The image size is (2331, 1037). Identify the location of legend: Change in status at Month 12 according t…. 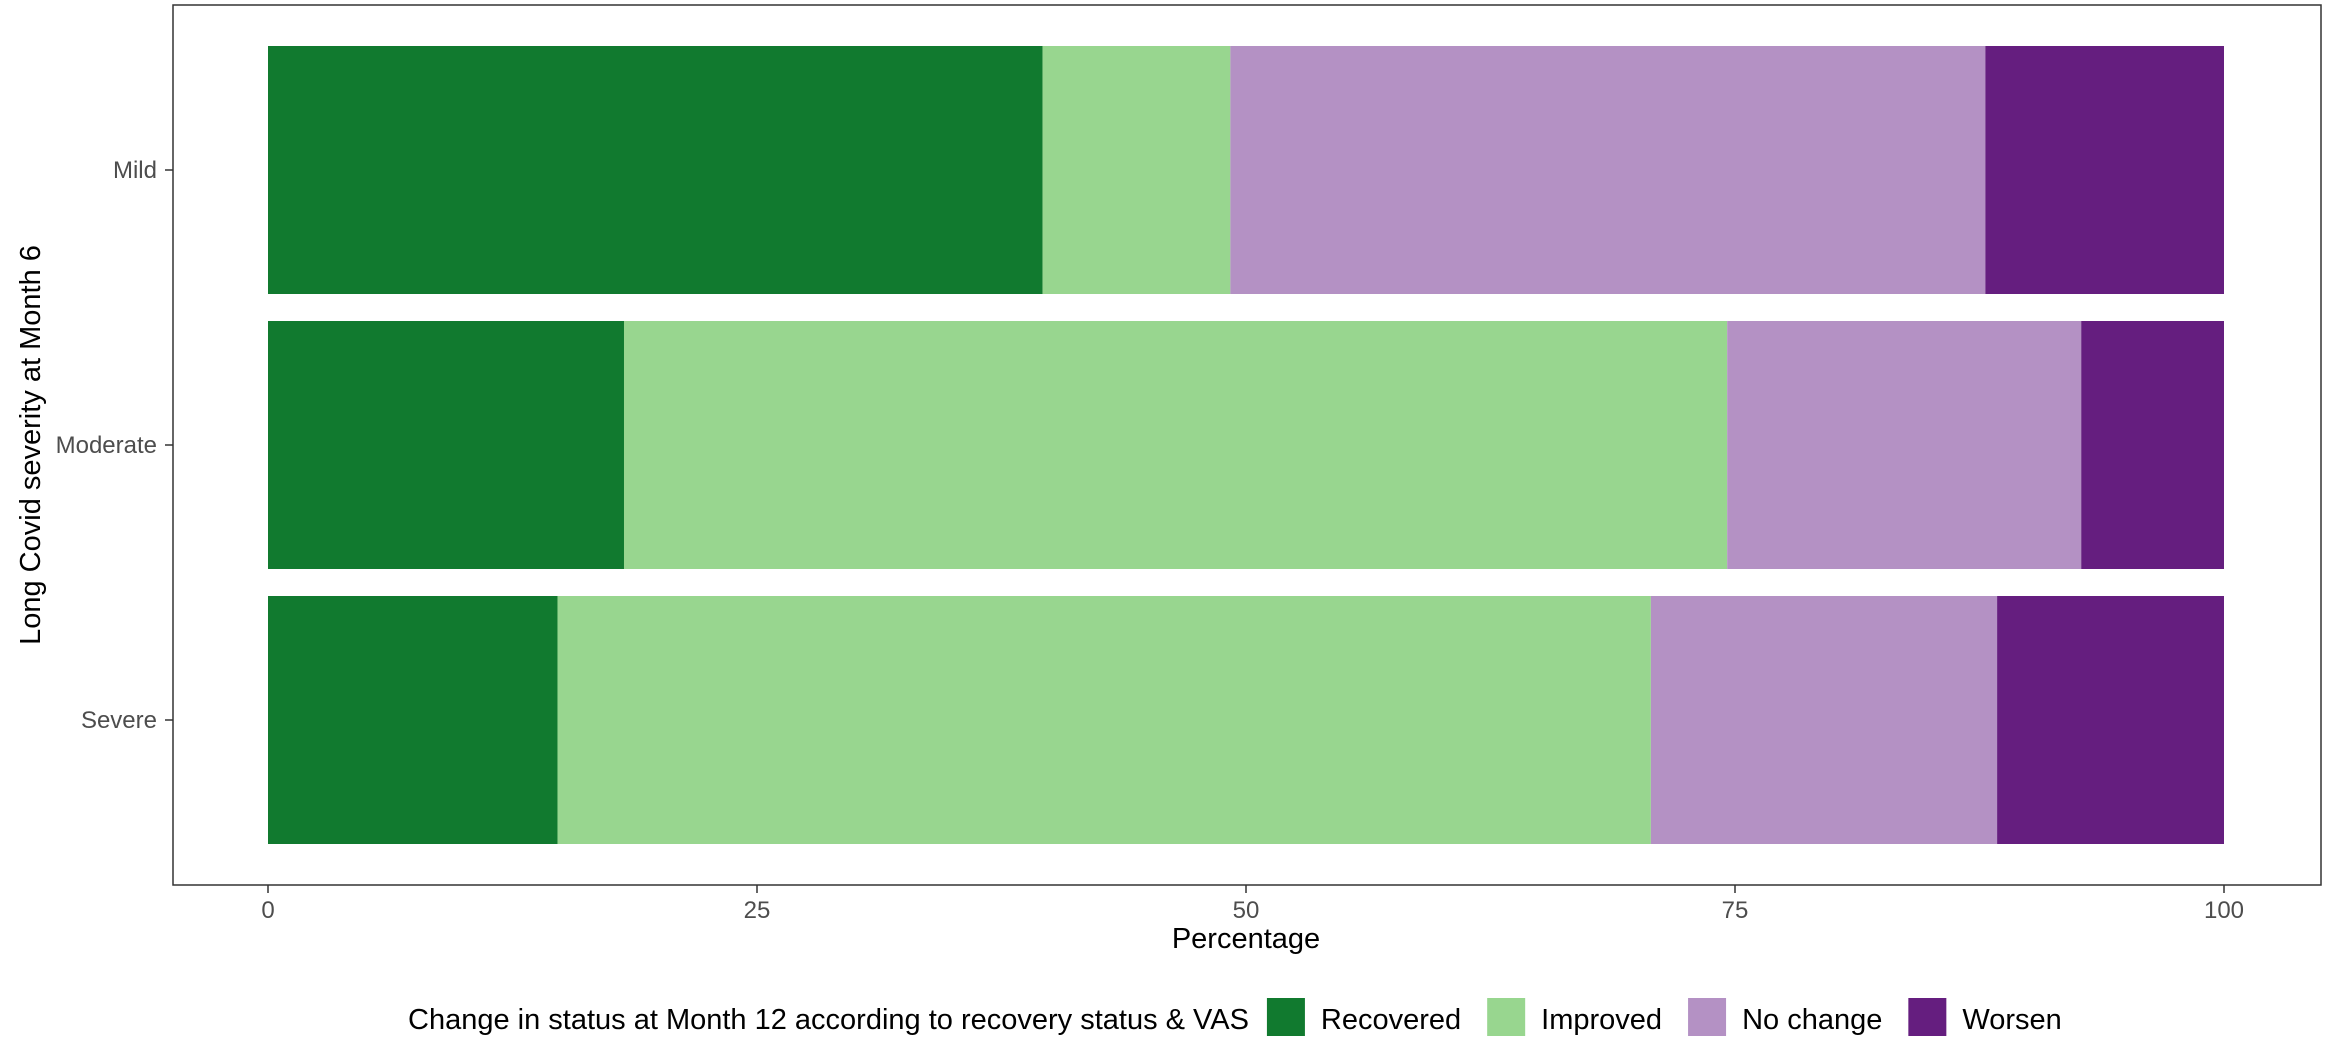
(1235, 1017).